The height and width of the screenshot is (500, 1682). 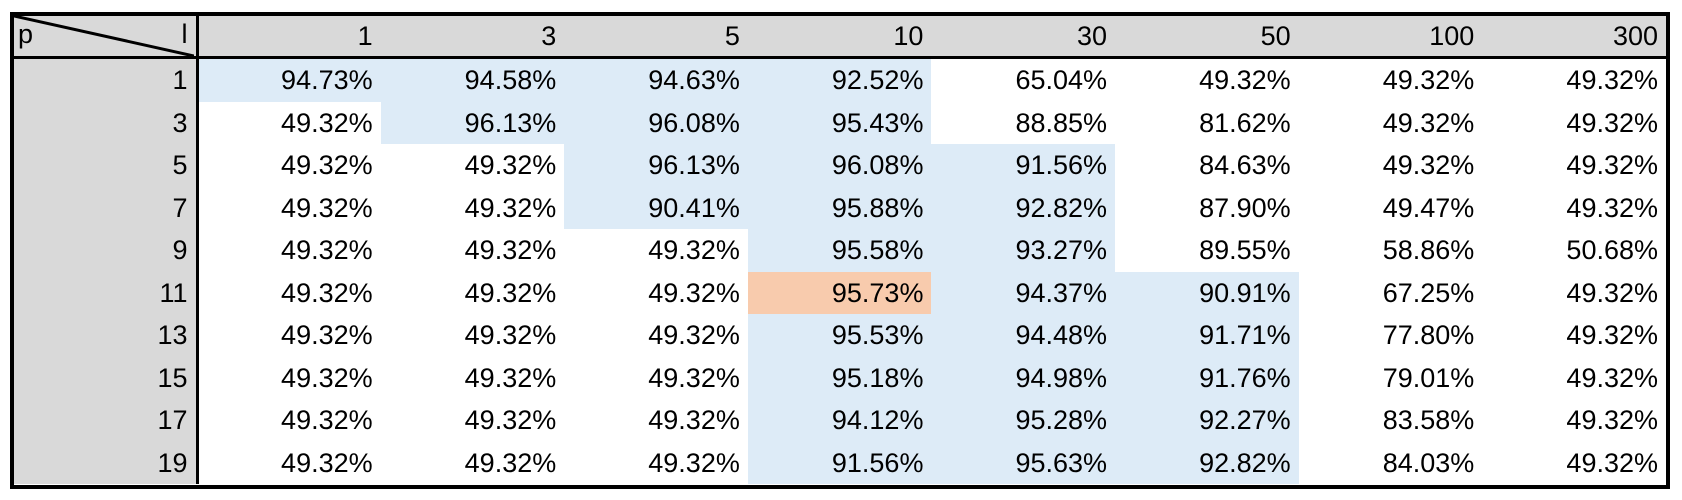 I want to click on table-cell: 79.01%, so click(x=1428, y=377).